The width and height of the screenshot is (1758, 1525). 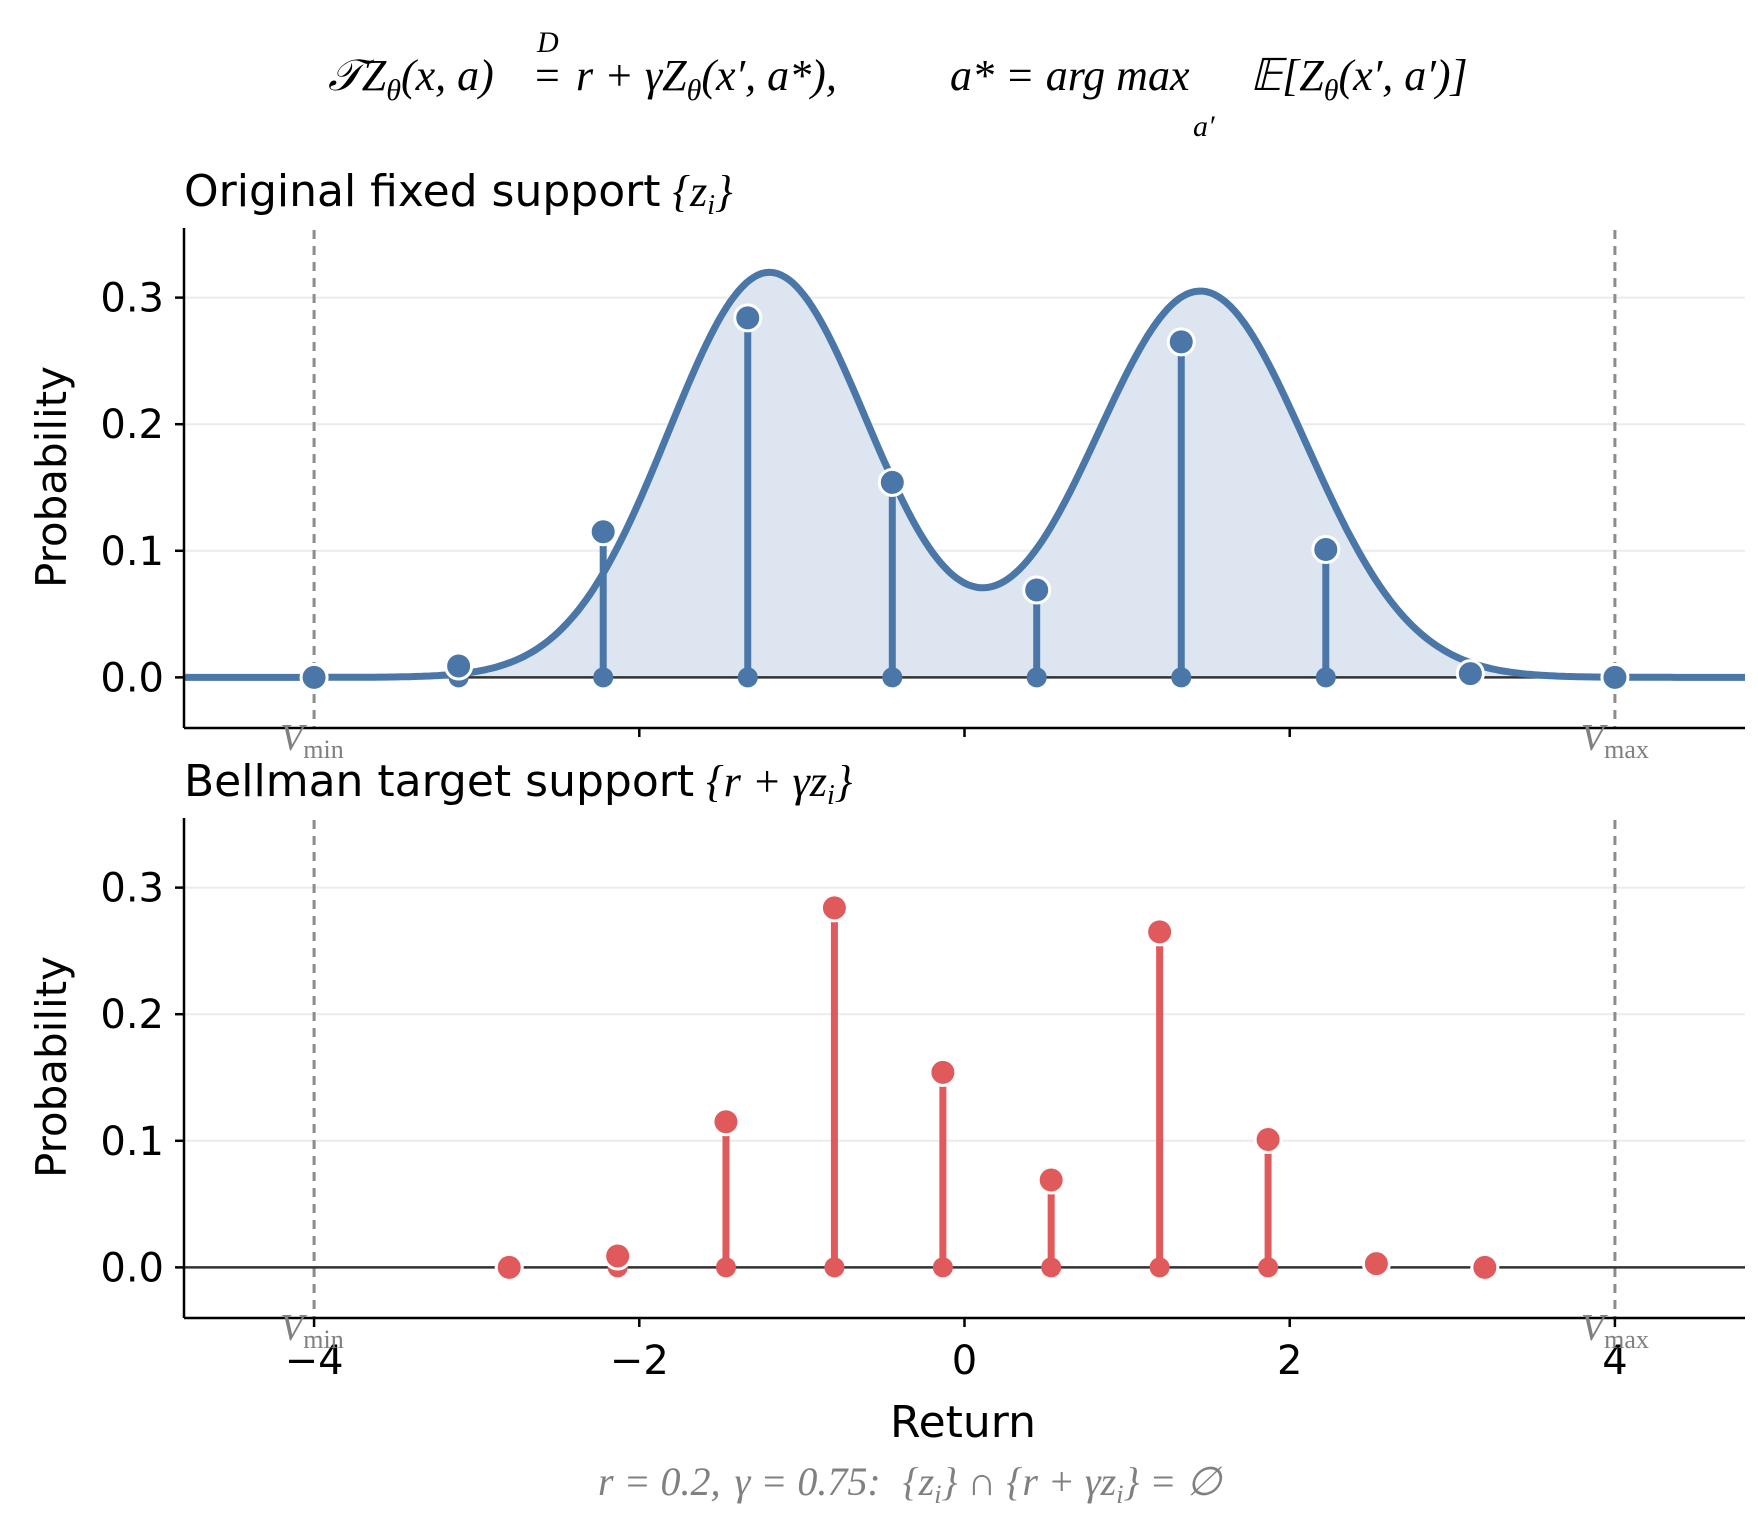 I want to click on svg-text: 𝔼[Zθ(x′, a′)], so click(x=1359, y=79).